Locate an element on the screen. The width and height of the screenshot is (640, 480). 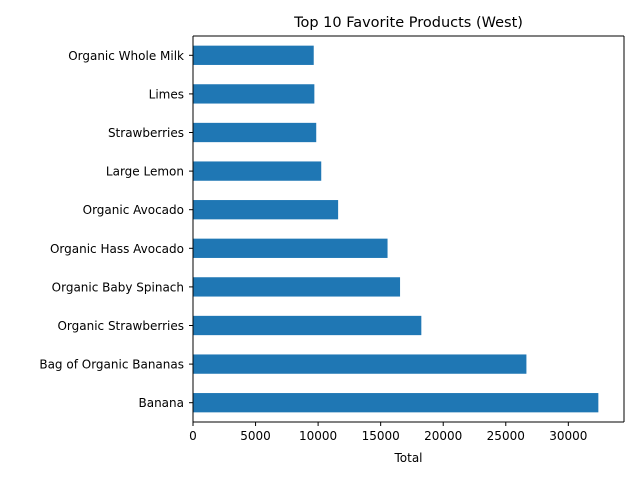
x-ticks: 0 5000 10000 15000 20000 25000 30000 is located at coordinates (388, 432).